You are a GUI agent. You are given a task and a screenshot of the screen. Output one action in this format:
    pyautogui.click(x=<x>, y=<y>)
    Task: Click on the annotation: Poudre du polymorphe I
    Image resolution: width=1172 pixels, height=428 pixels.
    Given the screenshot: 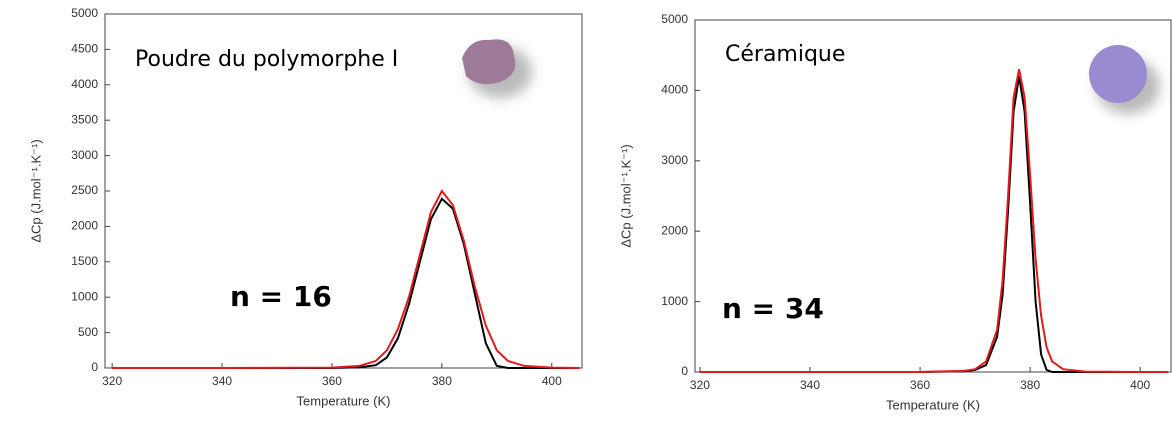 What is the action you would take?
    pyautogui.click(x=266, y=59)
    